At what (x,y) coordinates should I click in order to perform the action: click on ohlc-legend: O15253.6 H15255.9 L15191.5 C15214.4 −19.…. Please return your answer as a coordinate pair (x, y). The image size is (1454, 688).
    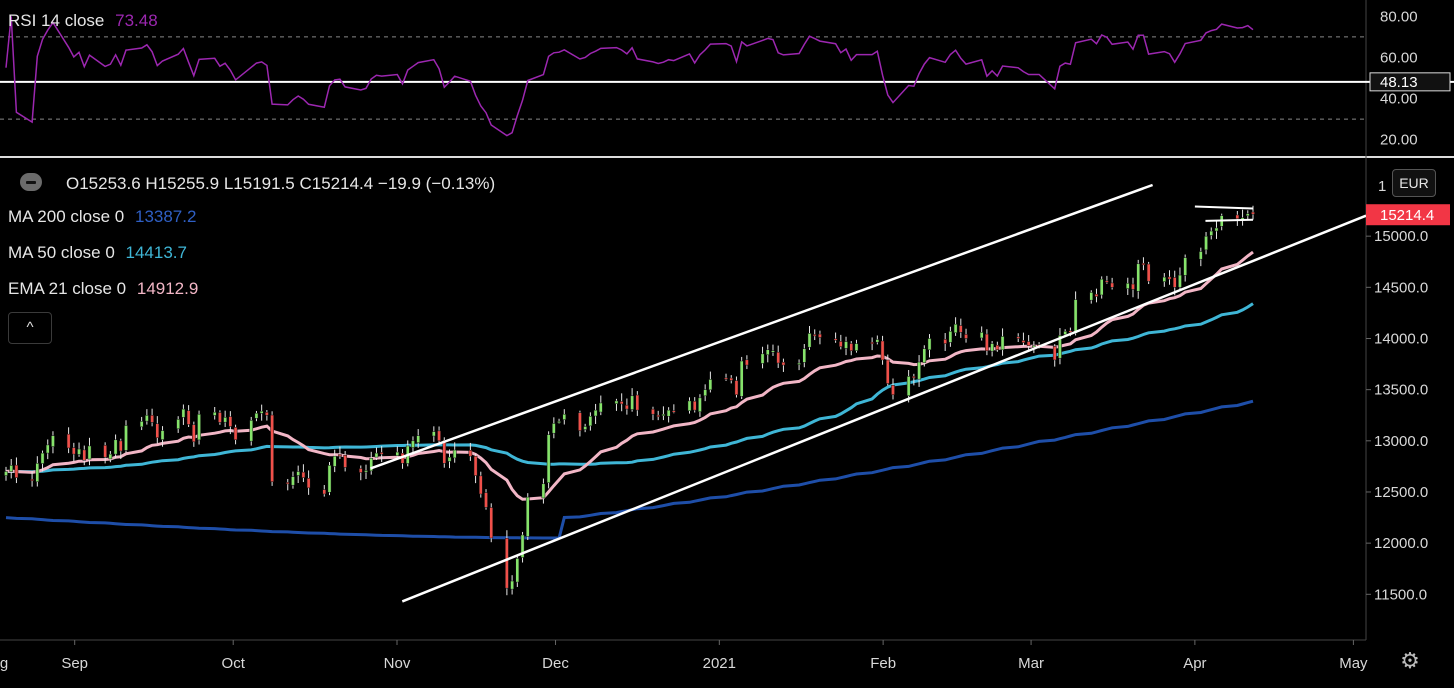
    Looking at the image, I should click on (281, 183).